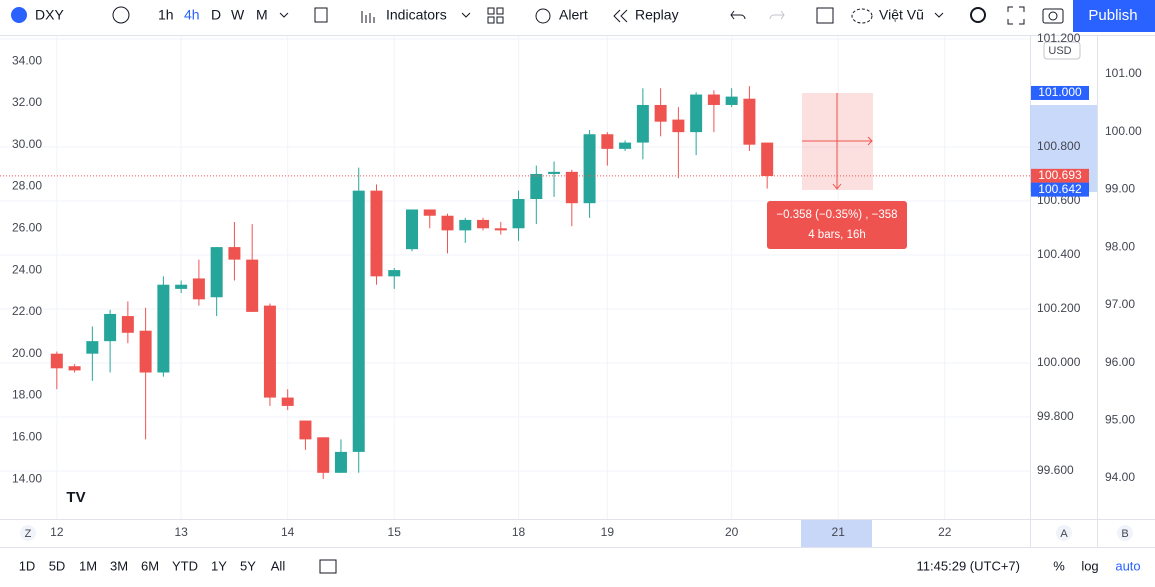  What do you see at coordinates (732, 532) in the screenshot?
I see `x-tick-label: 20` at bounding box center [732, 532].